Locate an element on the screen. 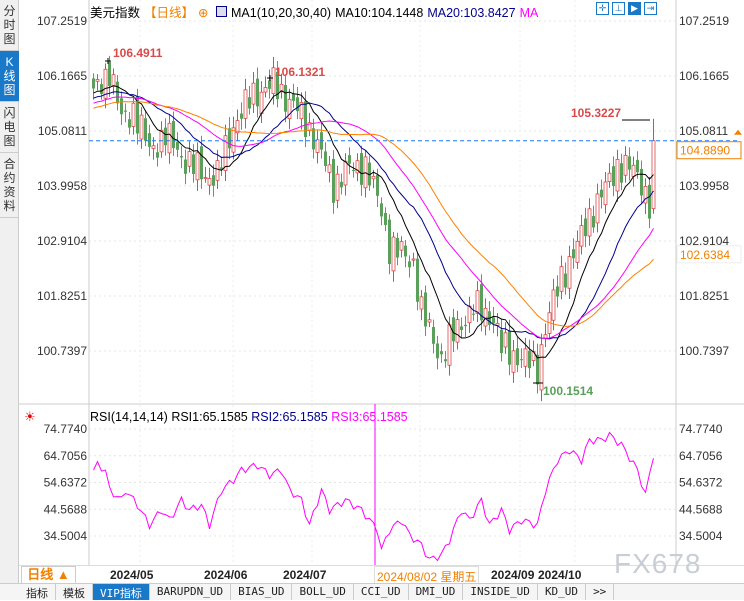 The width and height of the screenshot is (744, 601). date-label: 2024/05 is located at coordinates (132, 575).